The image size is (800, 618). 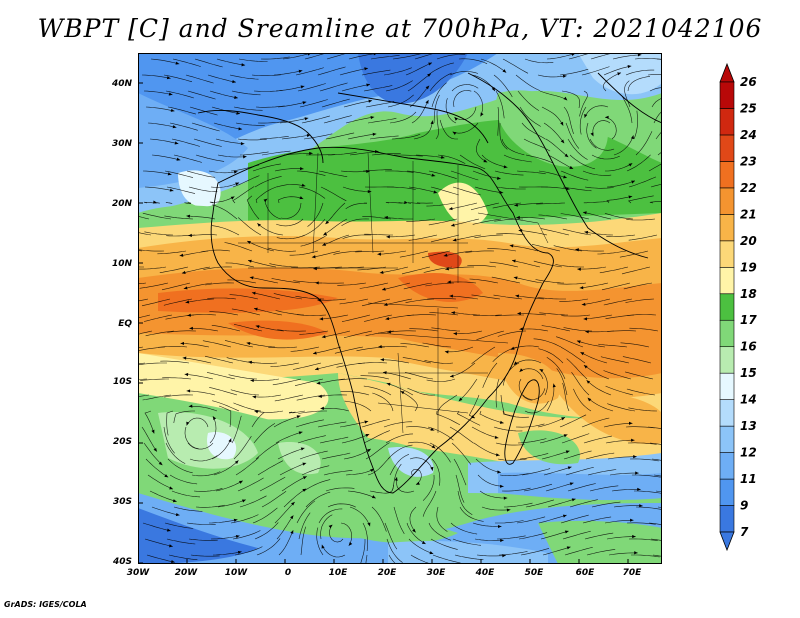 What do you see at coordinates (121, 144) in the screenshot?
I see `lat-label: 30N` at bounding box center [121, 144].